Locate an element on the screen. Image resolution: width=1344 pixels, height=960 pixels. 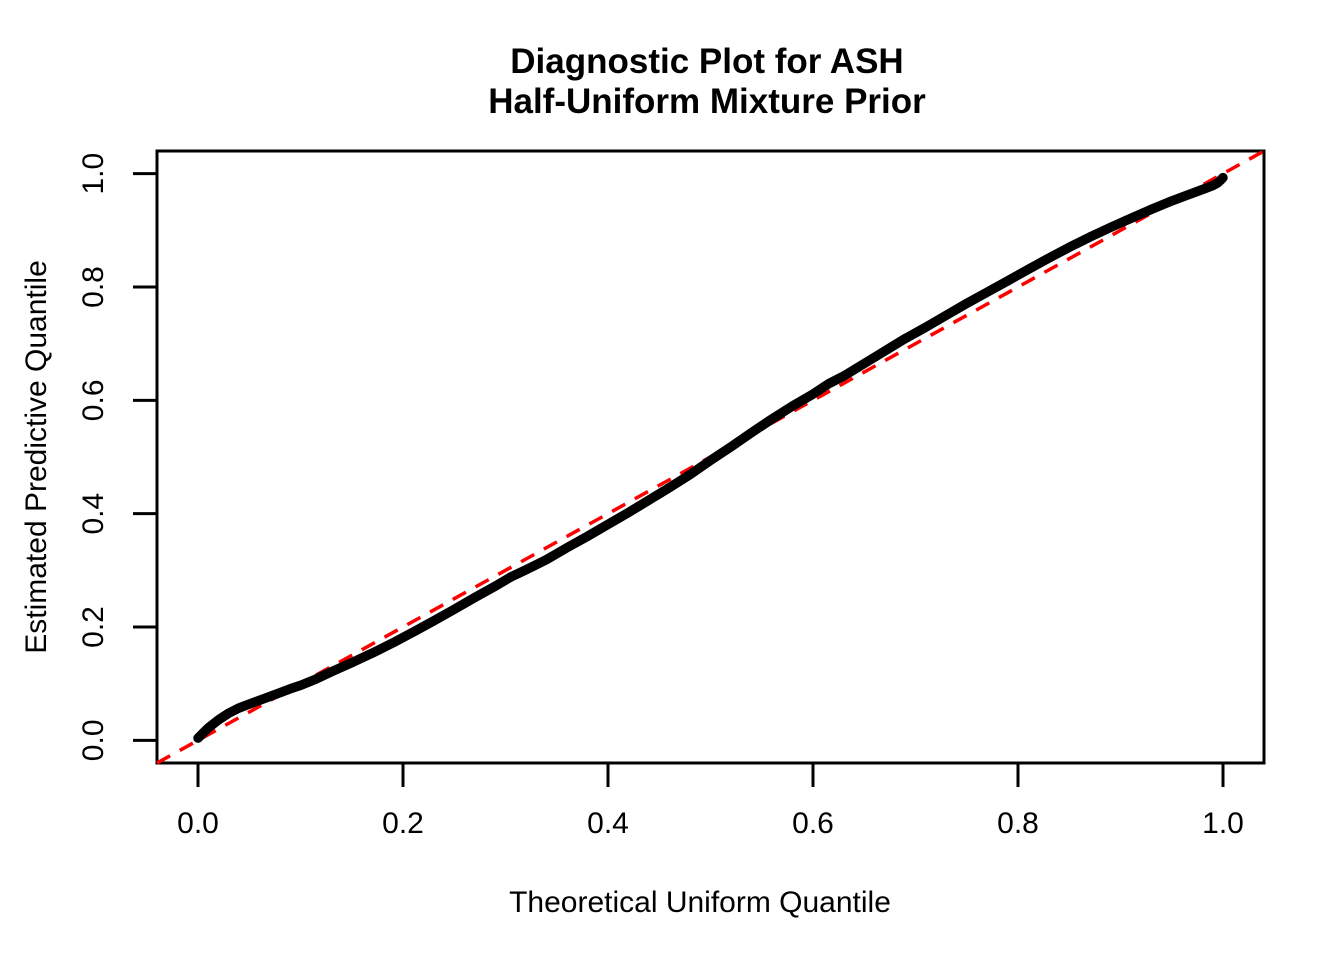
x-tick-label: 0.6 is located at coordinates (813, 823).